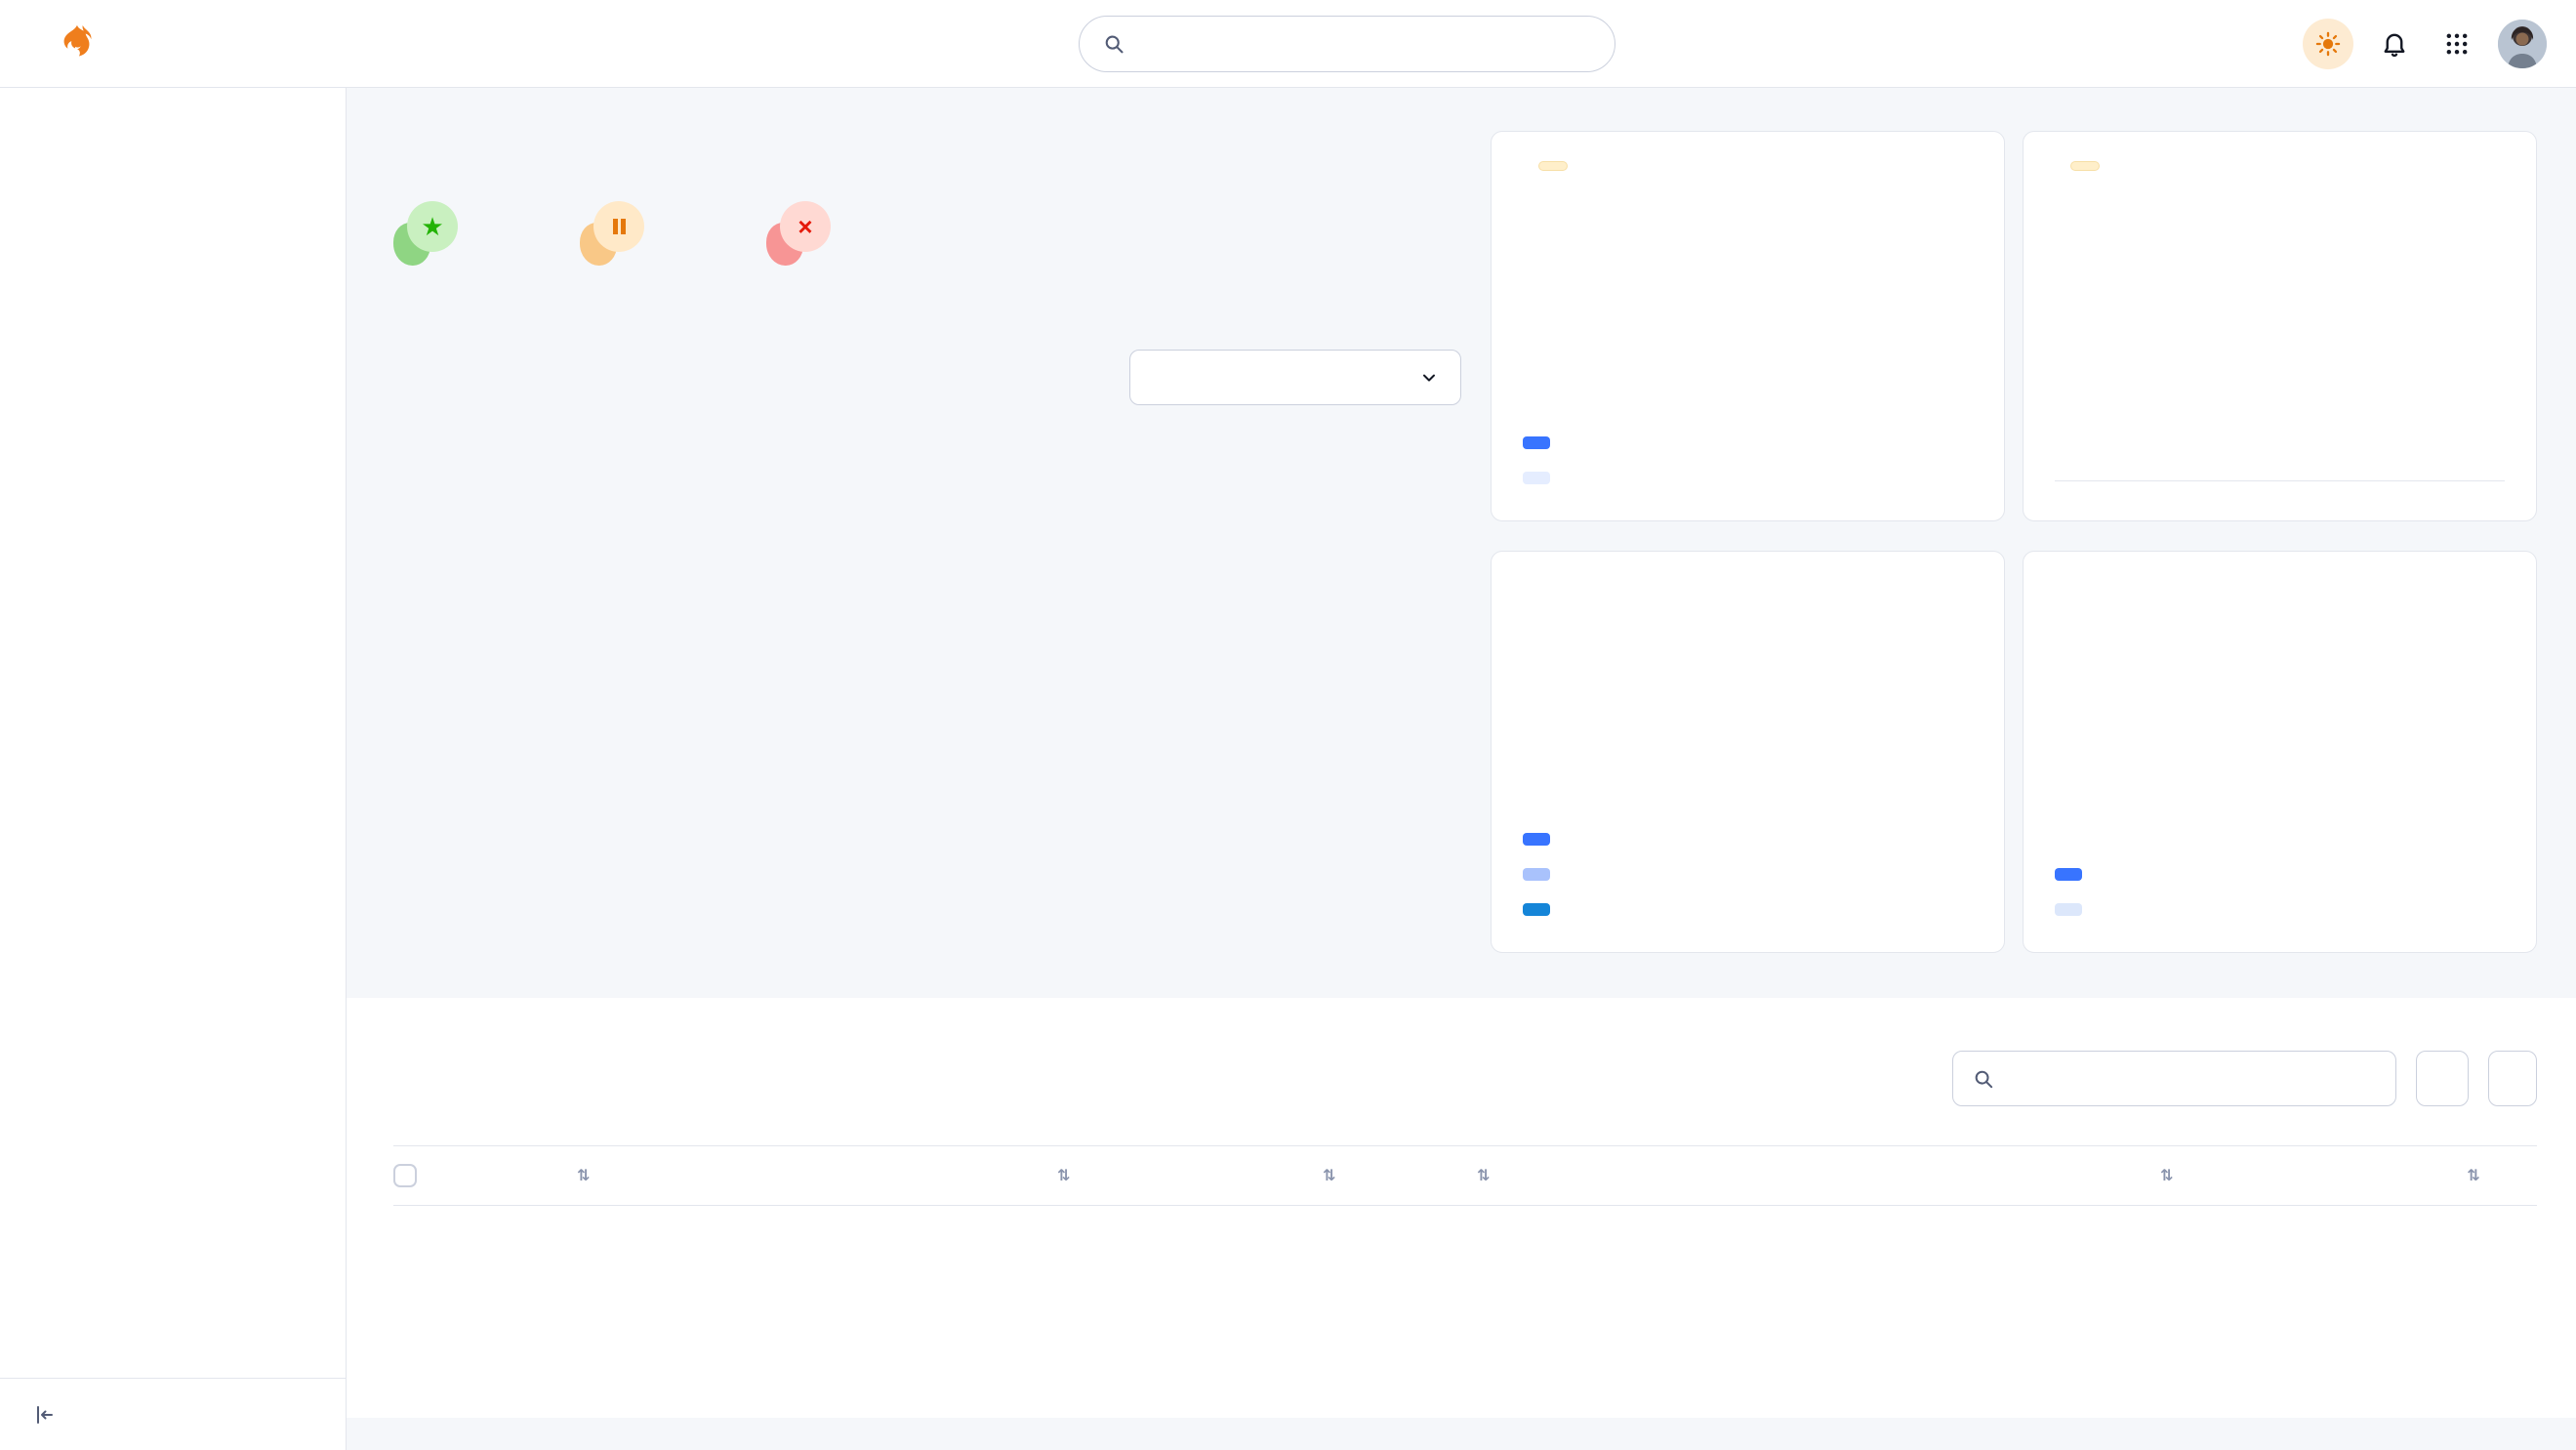 This screenshot has height=1450, width=2576. I want to click on stat-orders-on-hold, so click(622, 233).